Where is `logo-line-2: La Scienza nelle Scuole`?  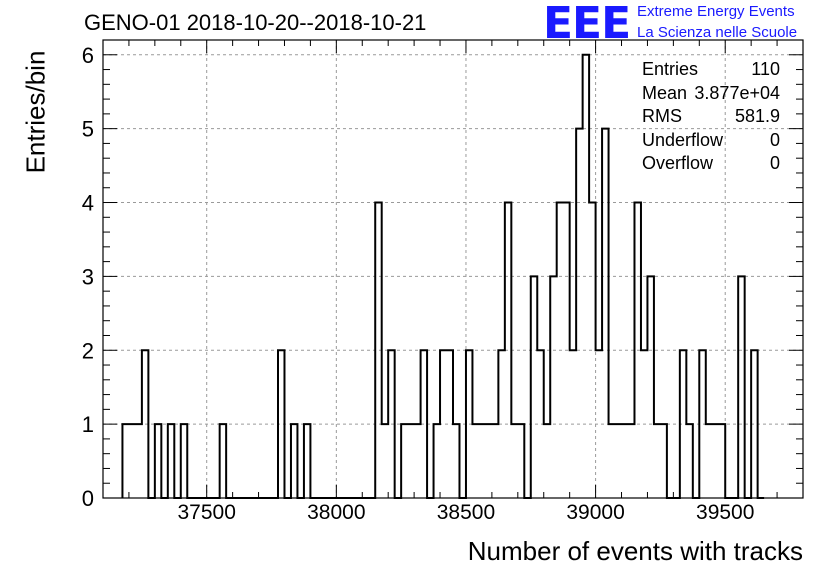 logo-line-2: La Scienza nelle Scuole is located at coordinates (717, 32).